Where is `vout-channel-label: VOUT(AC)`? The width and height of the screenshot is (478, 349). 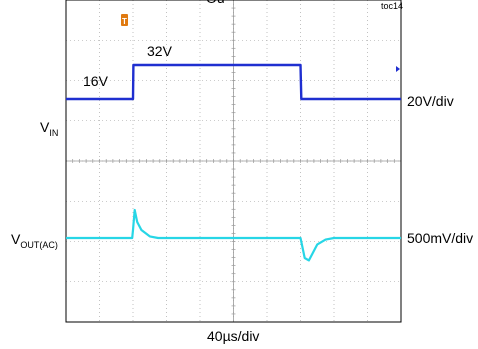 vout-channel-label: VOUT(AC) is located at coordinates (34, 240).